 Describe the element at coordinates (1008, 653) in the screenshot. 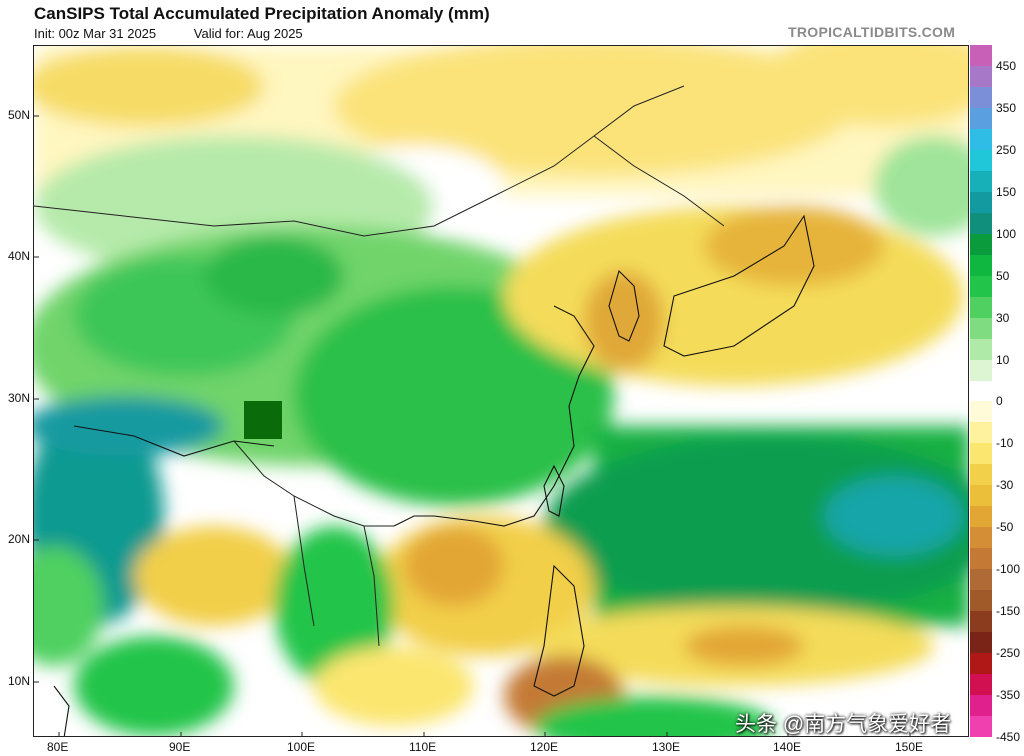

I see `colorbar-tick-label: -250` at that location.